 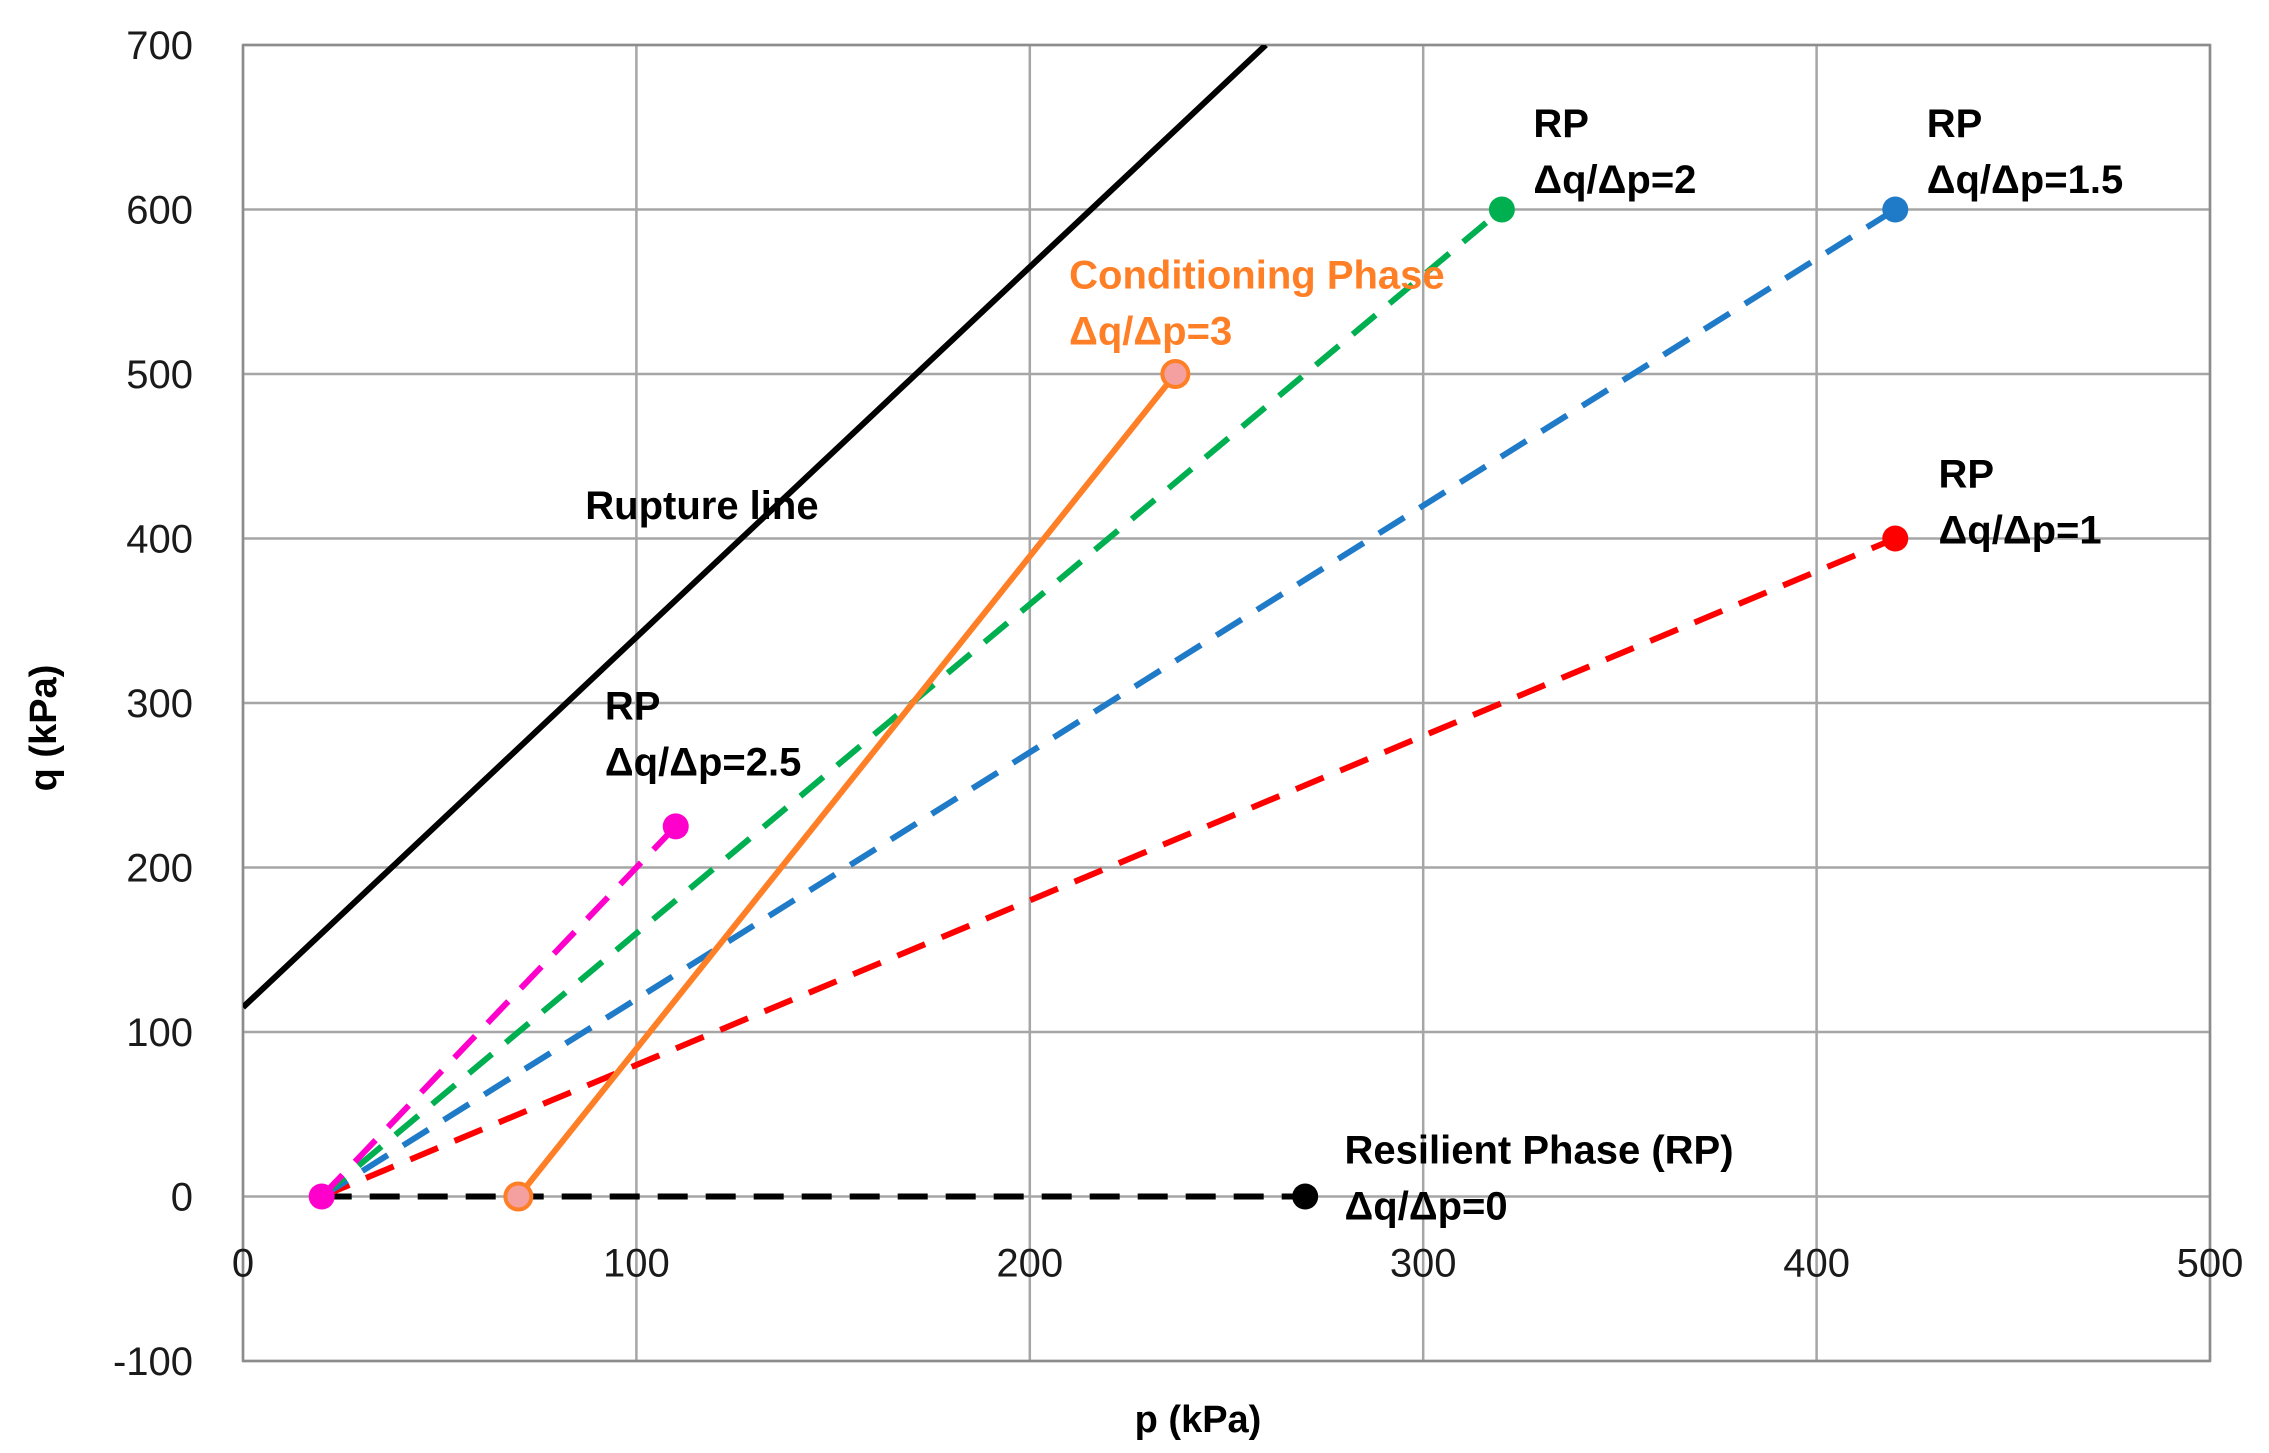 What do you see at coordinates (159, 1033) in the screenshot?
I see `y-tick-label: 100` at bounding box center [159, 1033].